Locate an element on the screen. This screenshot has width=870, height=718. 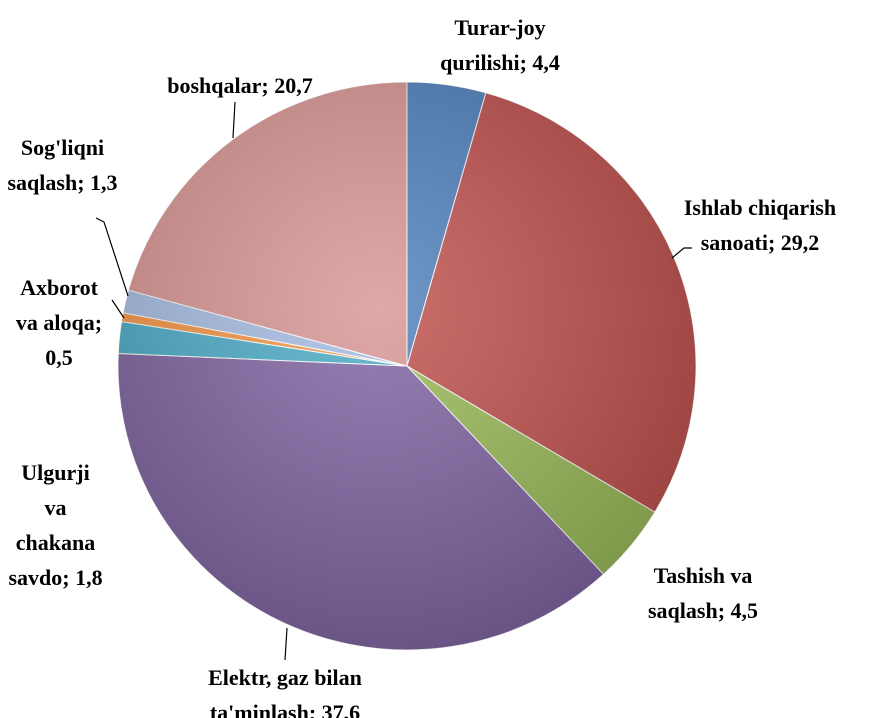
data-label: Ishlab chiqarish sanoati; 29,2 is located at coordinates (760, 225).